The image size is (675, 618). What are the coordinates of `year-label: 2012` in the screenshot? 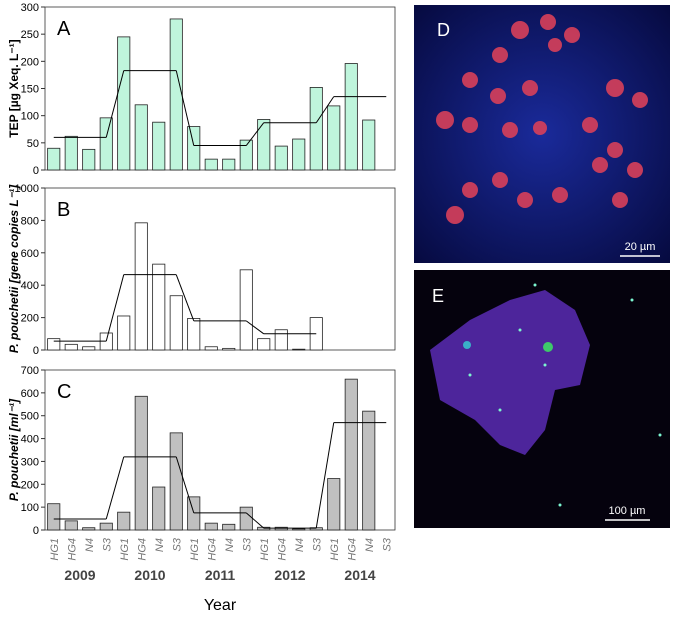 It's located at (289, 575).